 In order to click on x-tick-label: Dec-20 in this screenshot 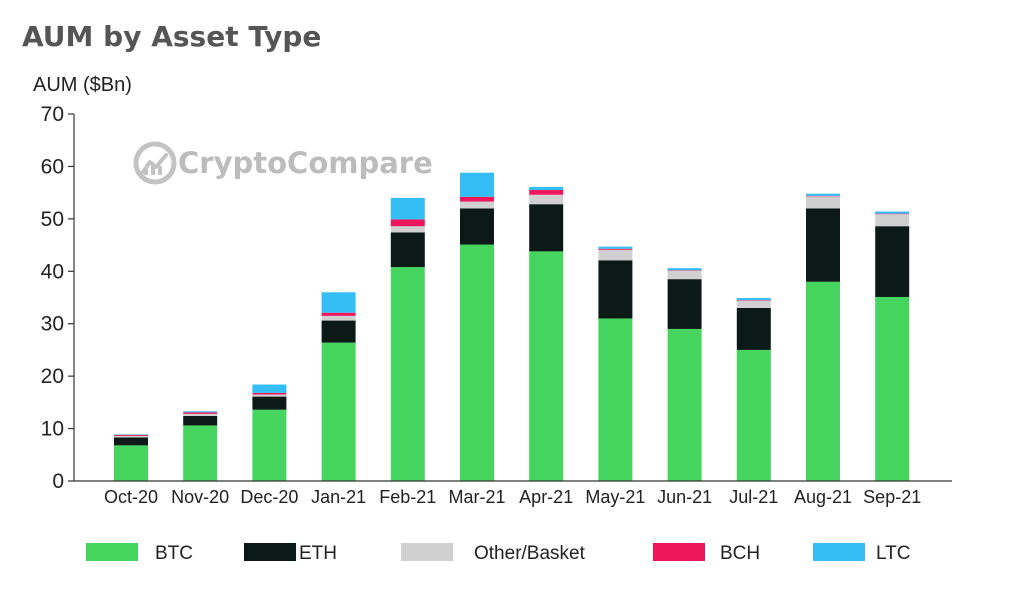, I will do `click(269, 497)`.